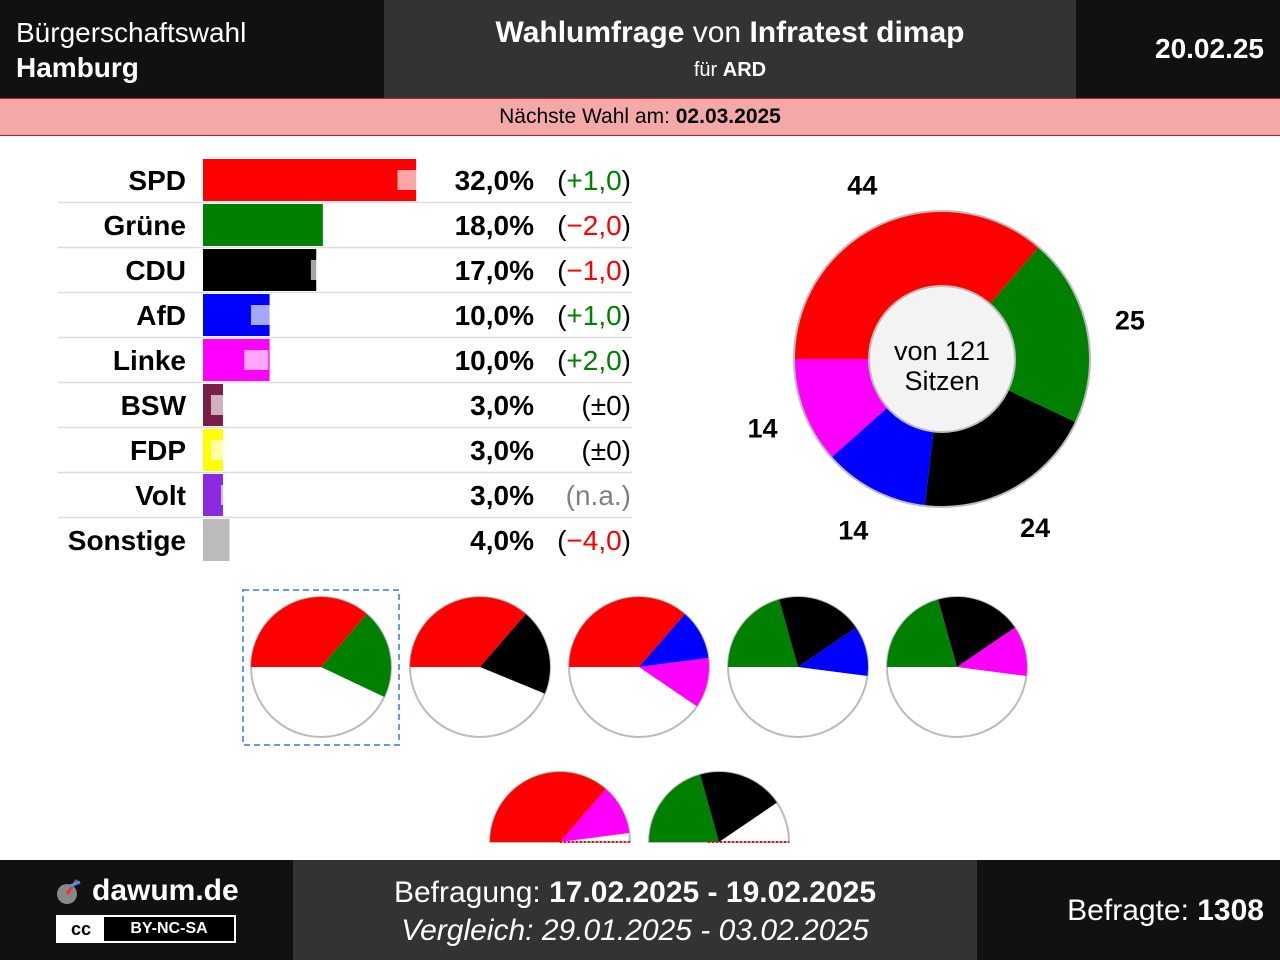 The image size is (1280, 960). Describe the element at coordinates (149, 360) in the screenshot. I see `party-label: Linke` at that location.